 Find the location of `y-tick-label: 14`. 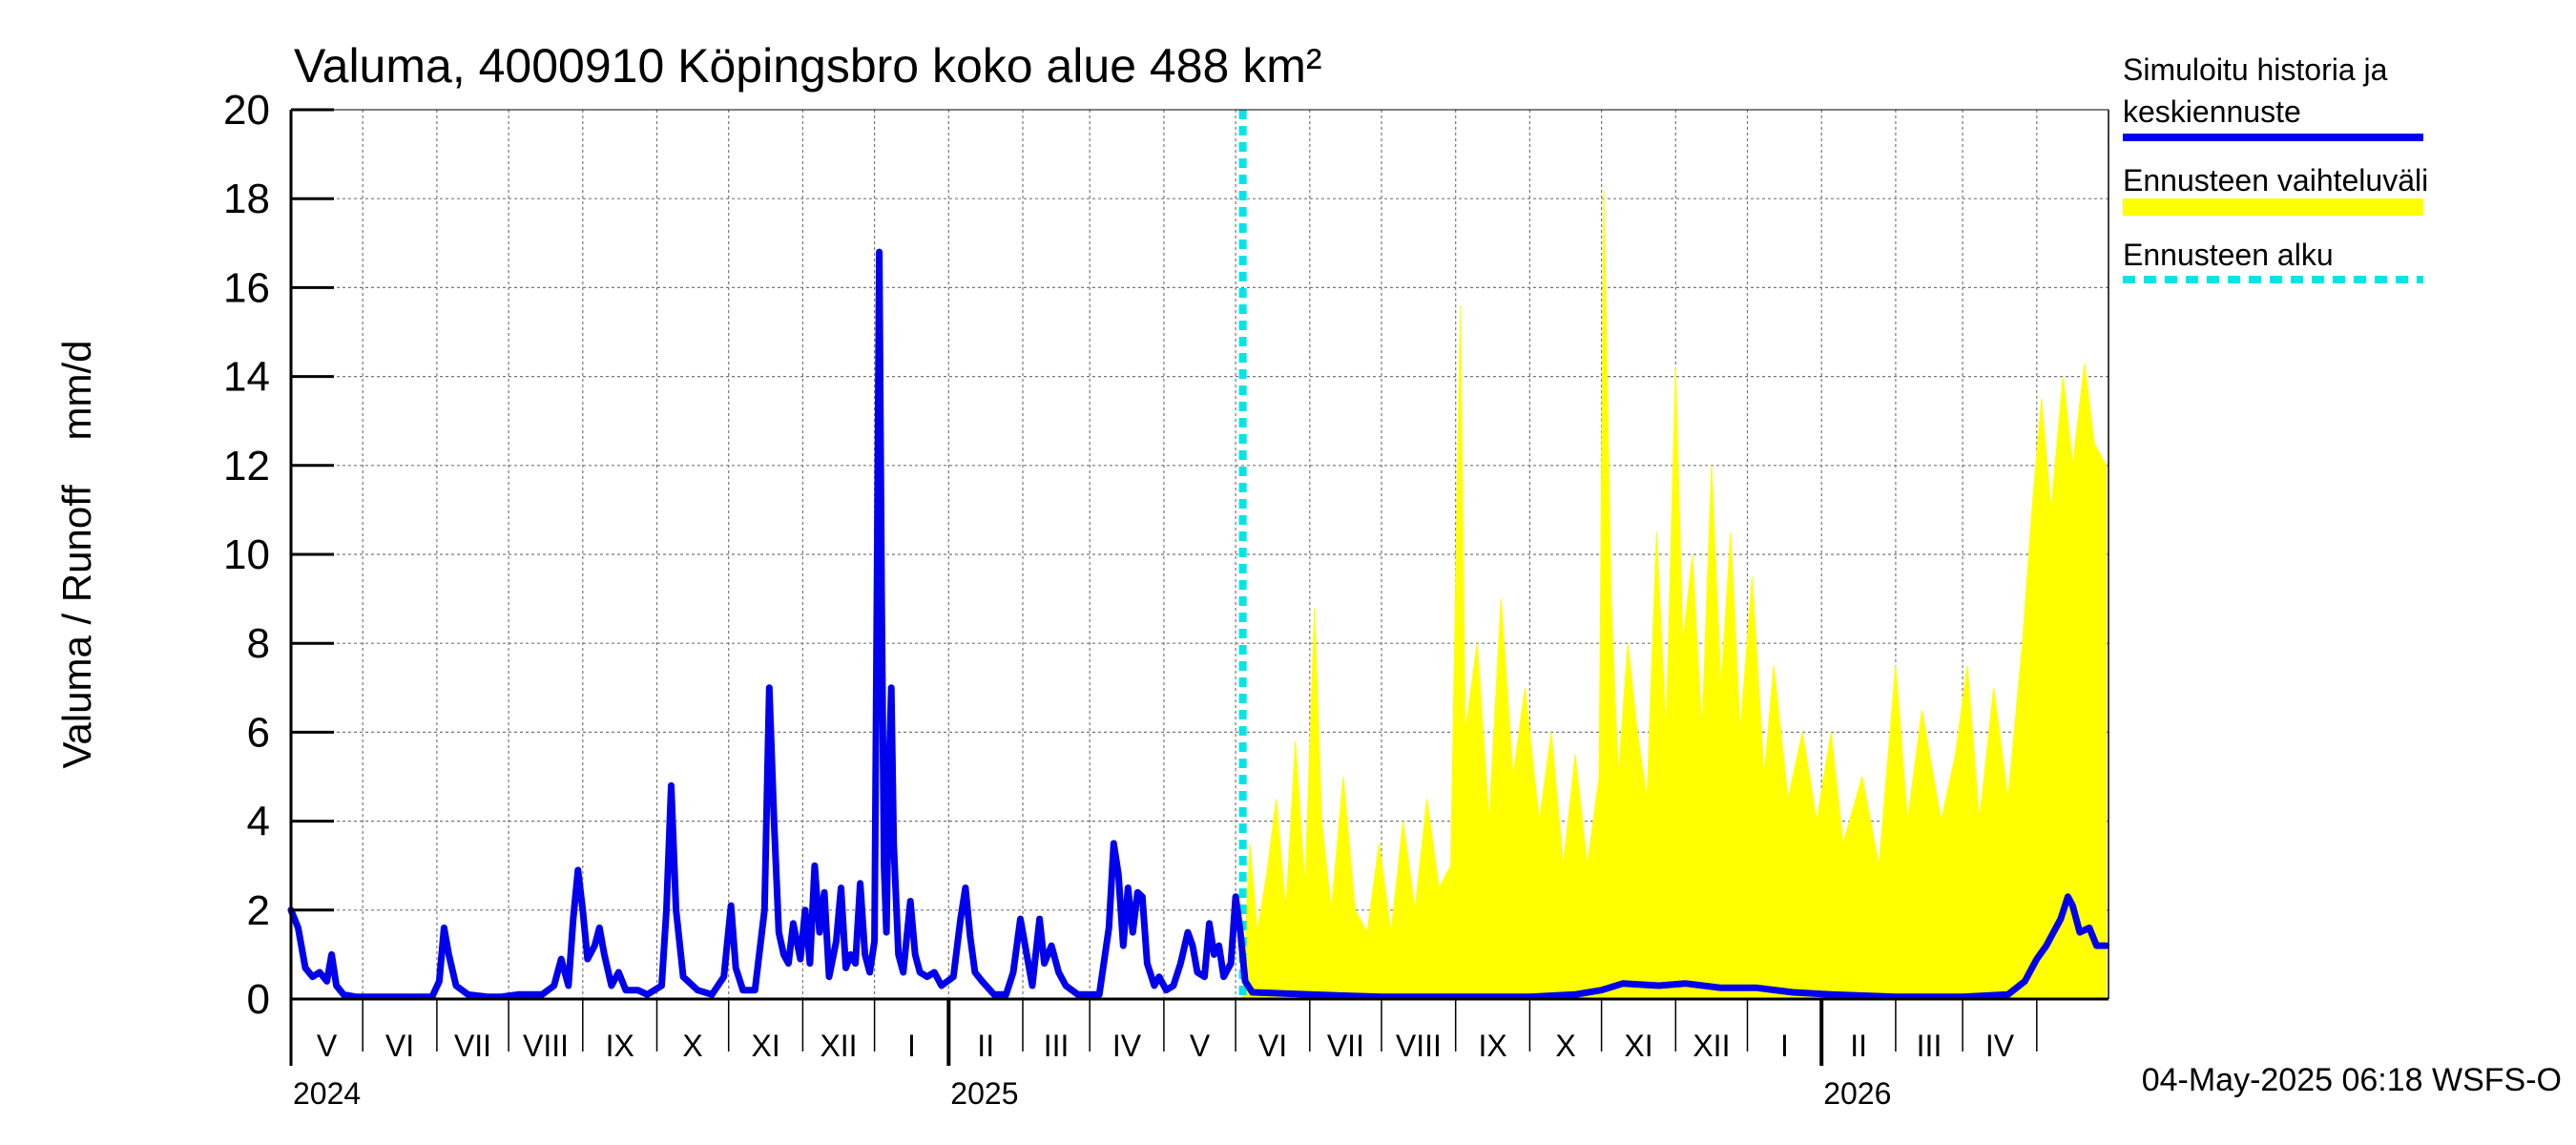

y-tick-label: 14 is located at coordinates (246, 377).